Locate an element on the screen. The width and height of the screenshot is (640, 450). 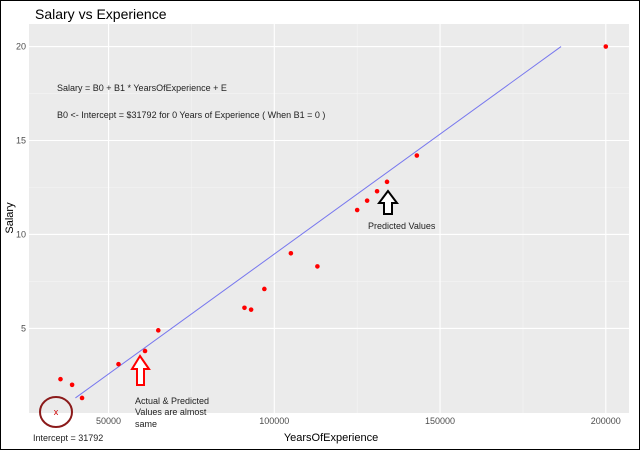
formula-annotation: Salary = B0 + B1 * YearsOfExperience + E is located at coordinates (142, 88).